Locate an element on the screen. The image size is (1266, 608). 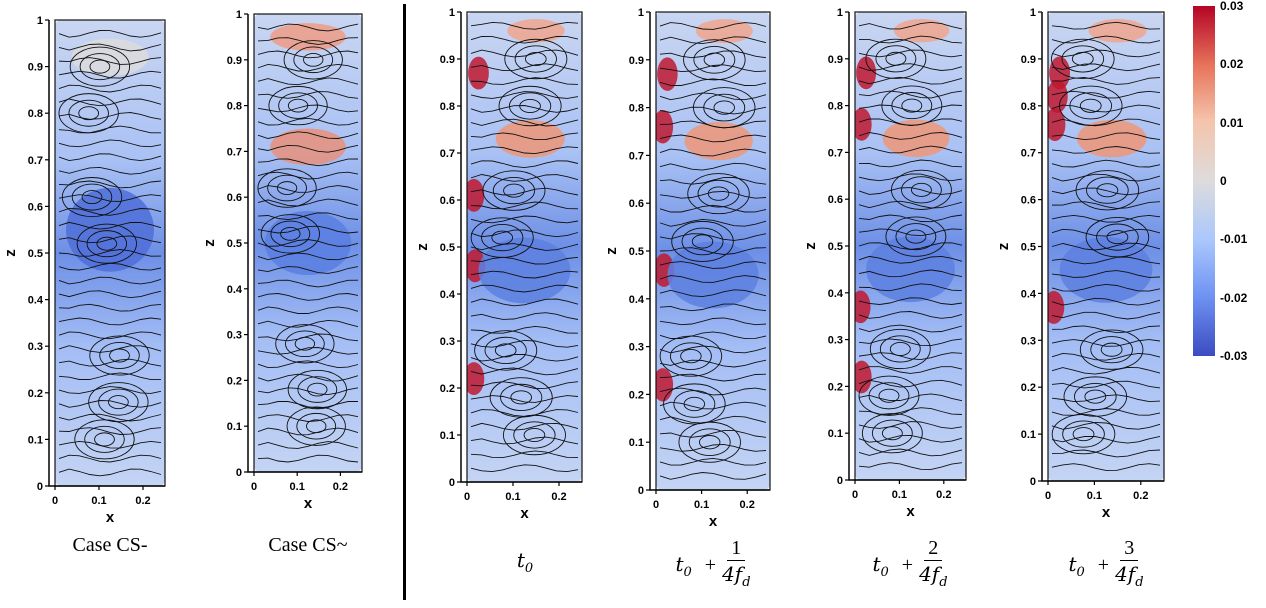
z-tick-label: 1 is located at coordinates (1033, 13).